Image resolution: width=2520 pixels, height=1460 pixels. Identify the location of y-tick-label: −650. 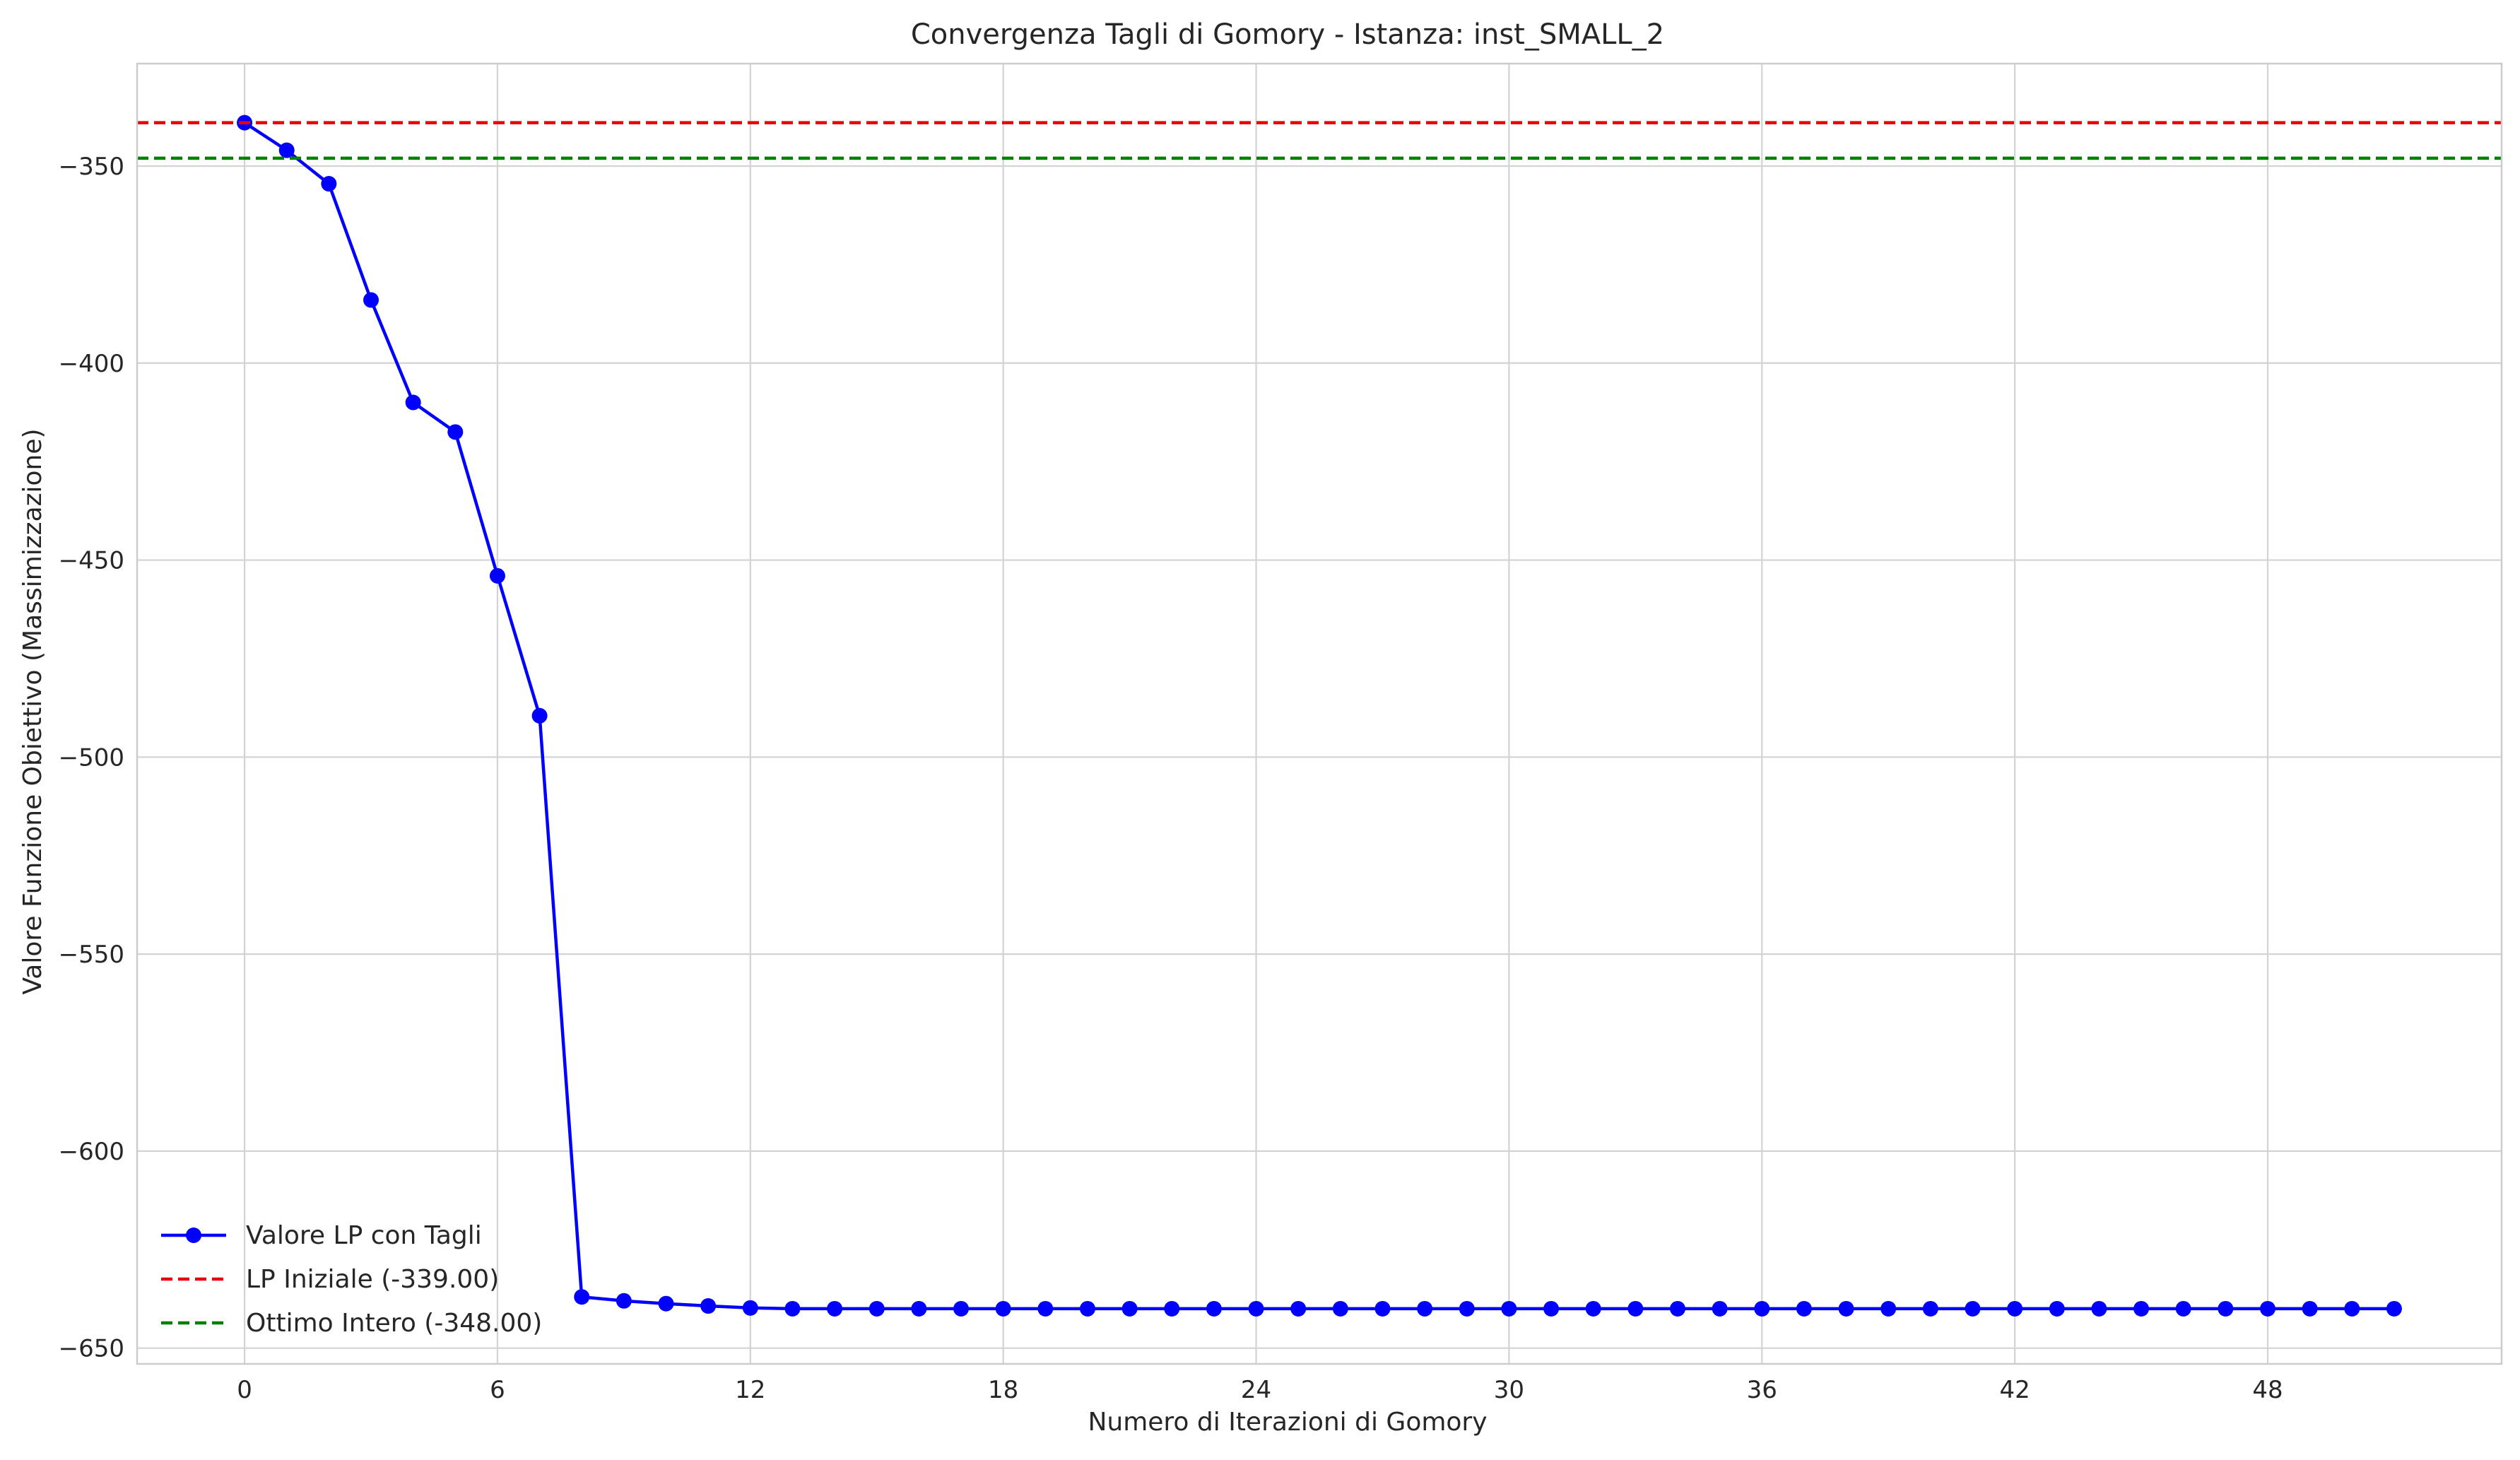
(92, 1349).